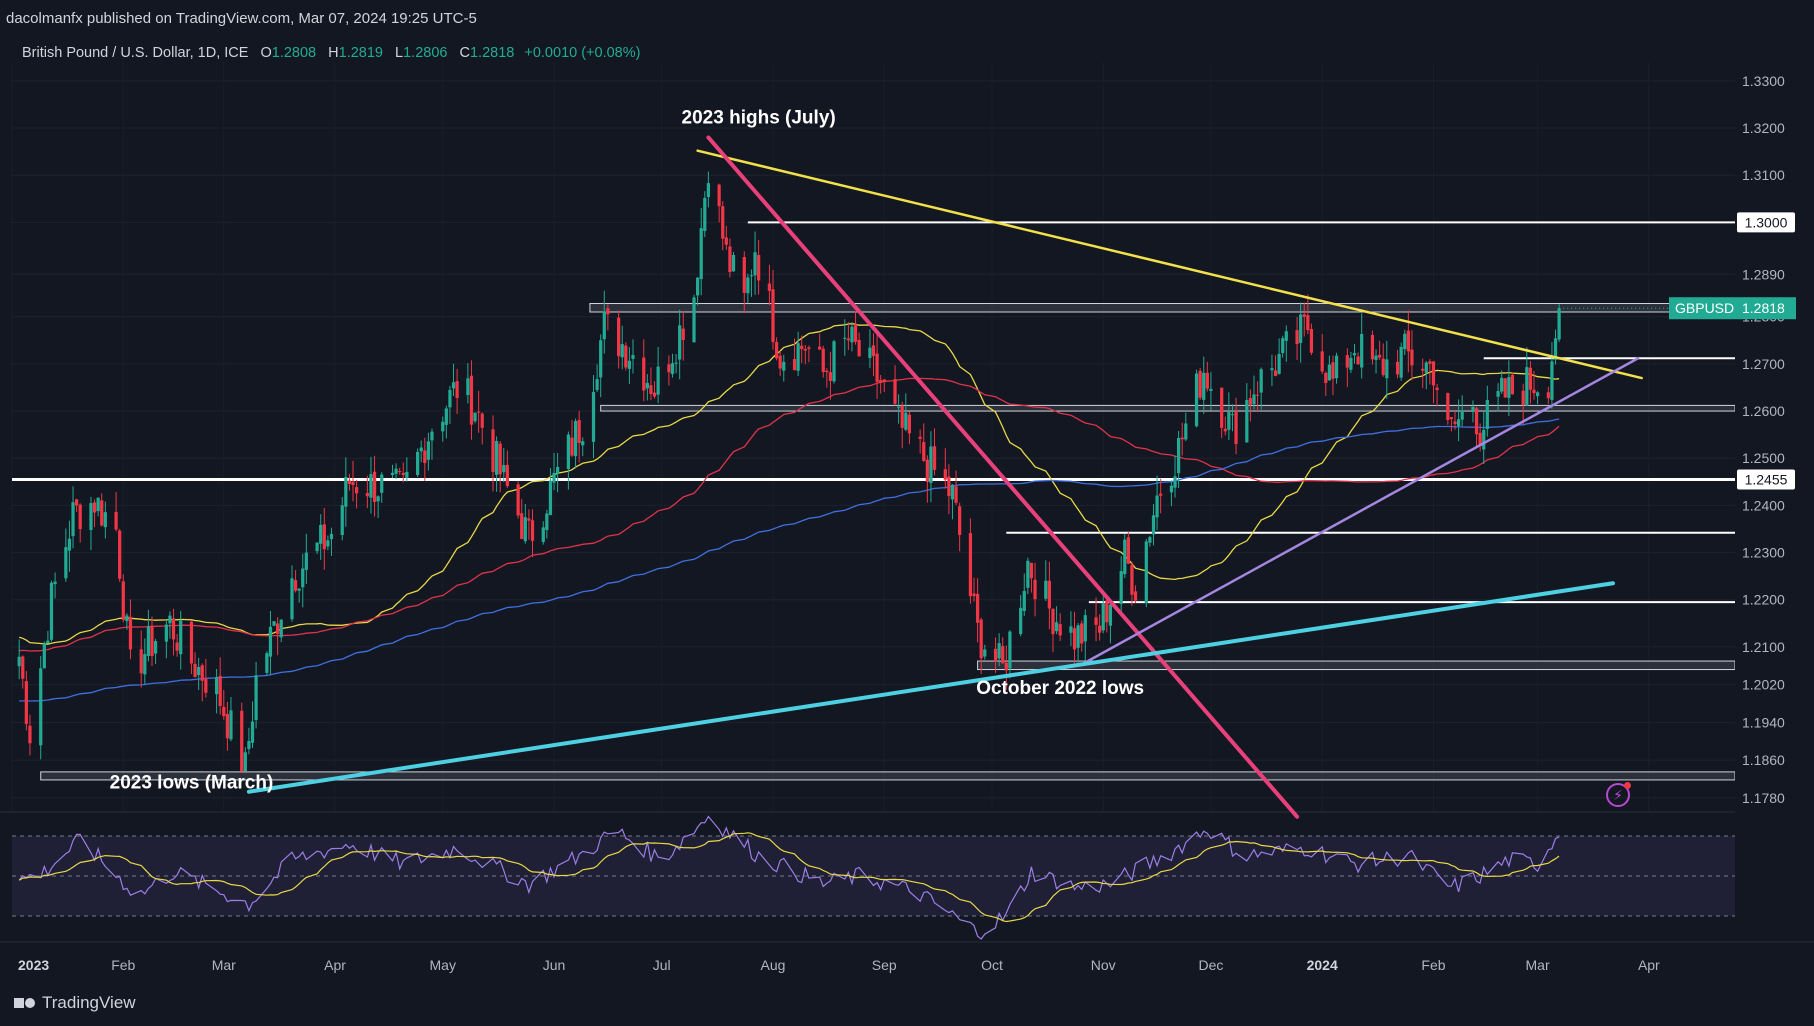 The image size is (1814, 1026). Describe the element at coordinates (1763, 647) in the screenshot. I see `price-tick-label: 1.2100` at that location.